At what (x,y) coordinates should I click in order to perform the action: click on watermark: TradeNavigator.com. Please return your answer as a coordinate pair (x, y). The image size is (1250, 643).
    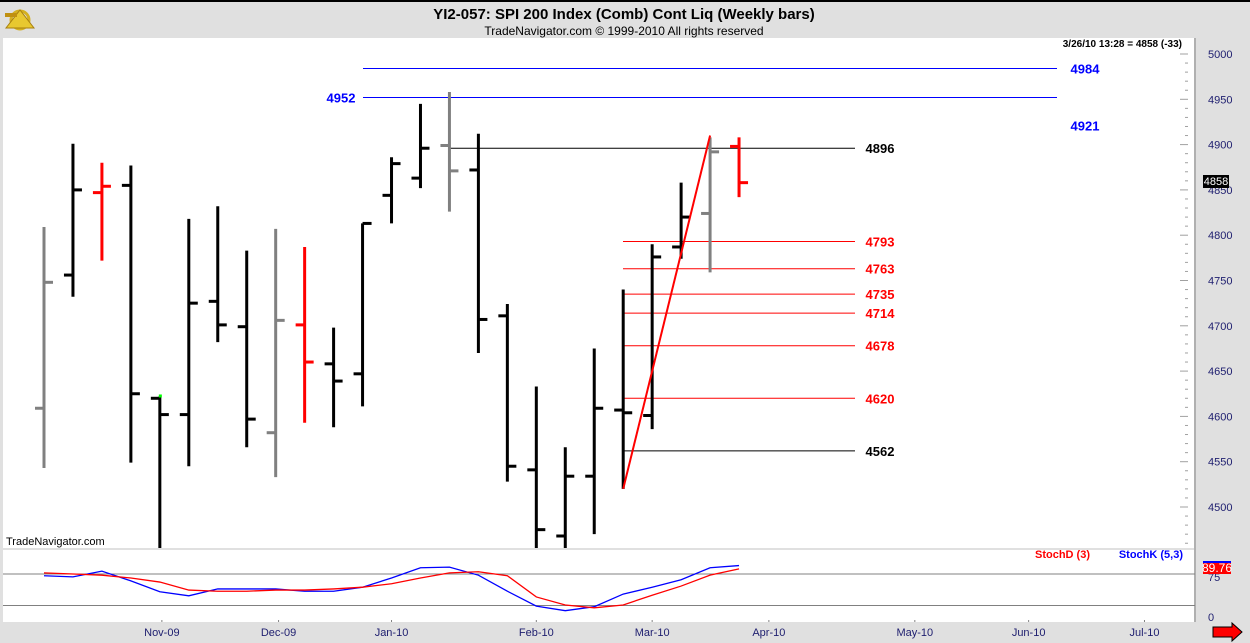
    Looking at the image, I should click on (55, 542).